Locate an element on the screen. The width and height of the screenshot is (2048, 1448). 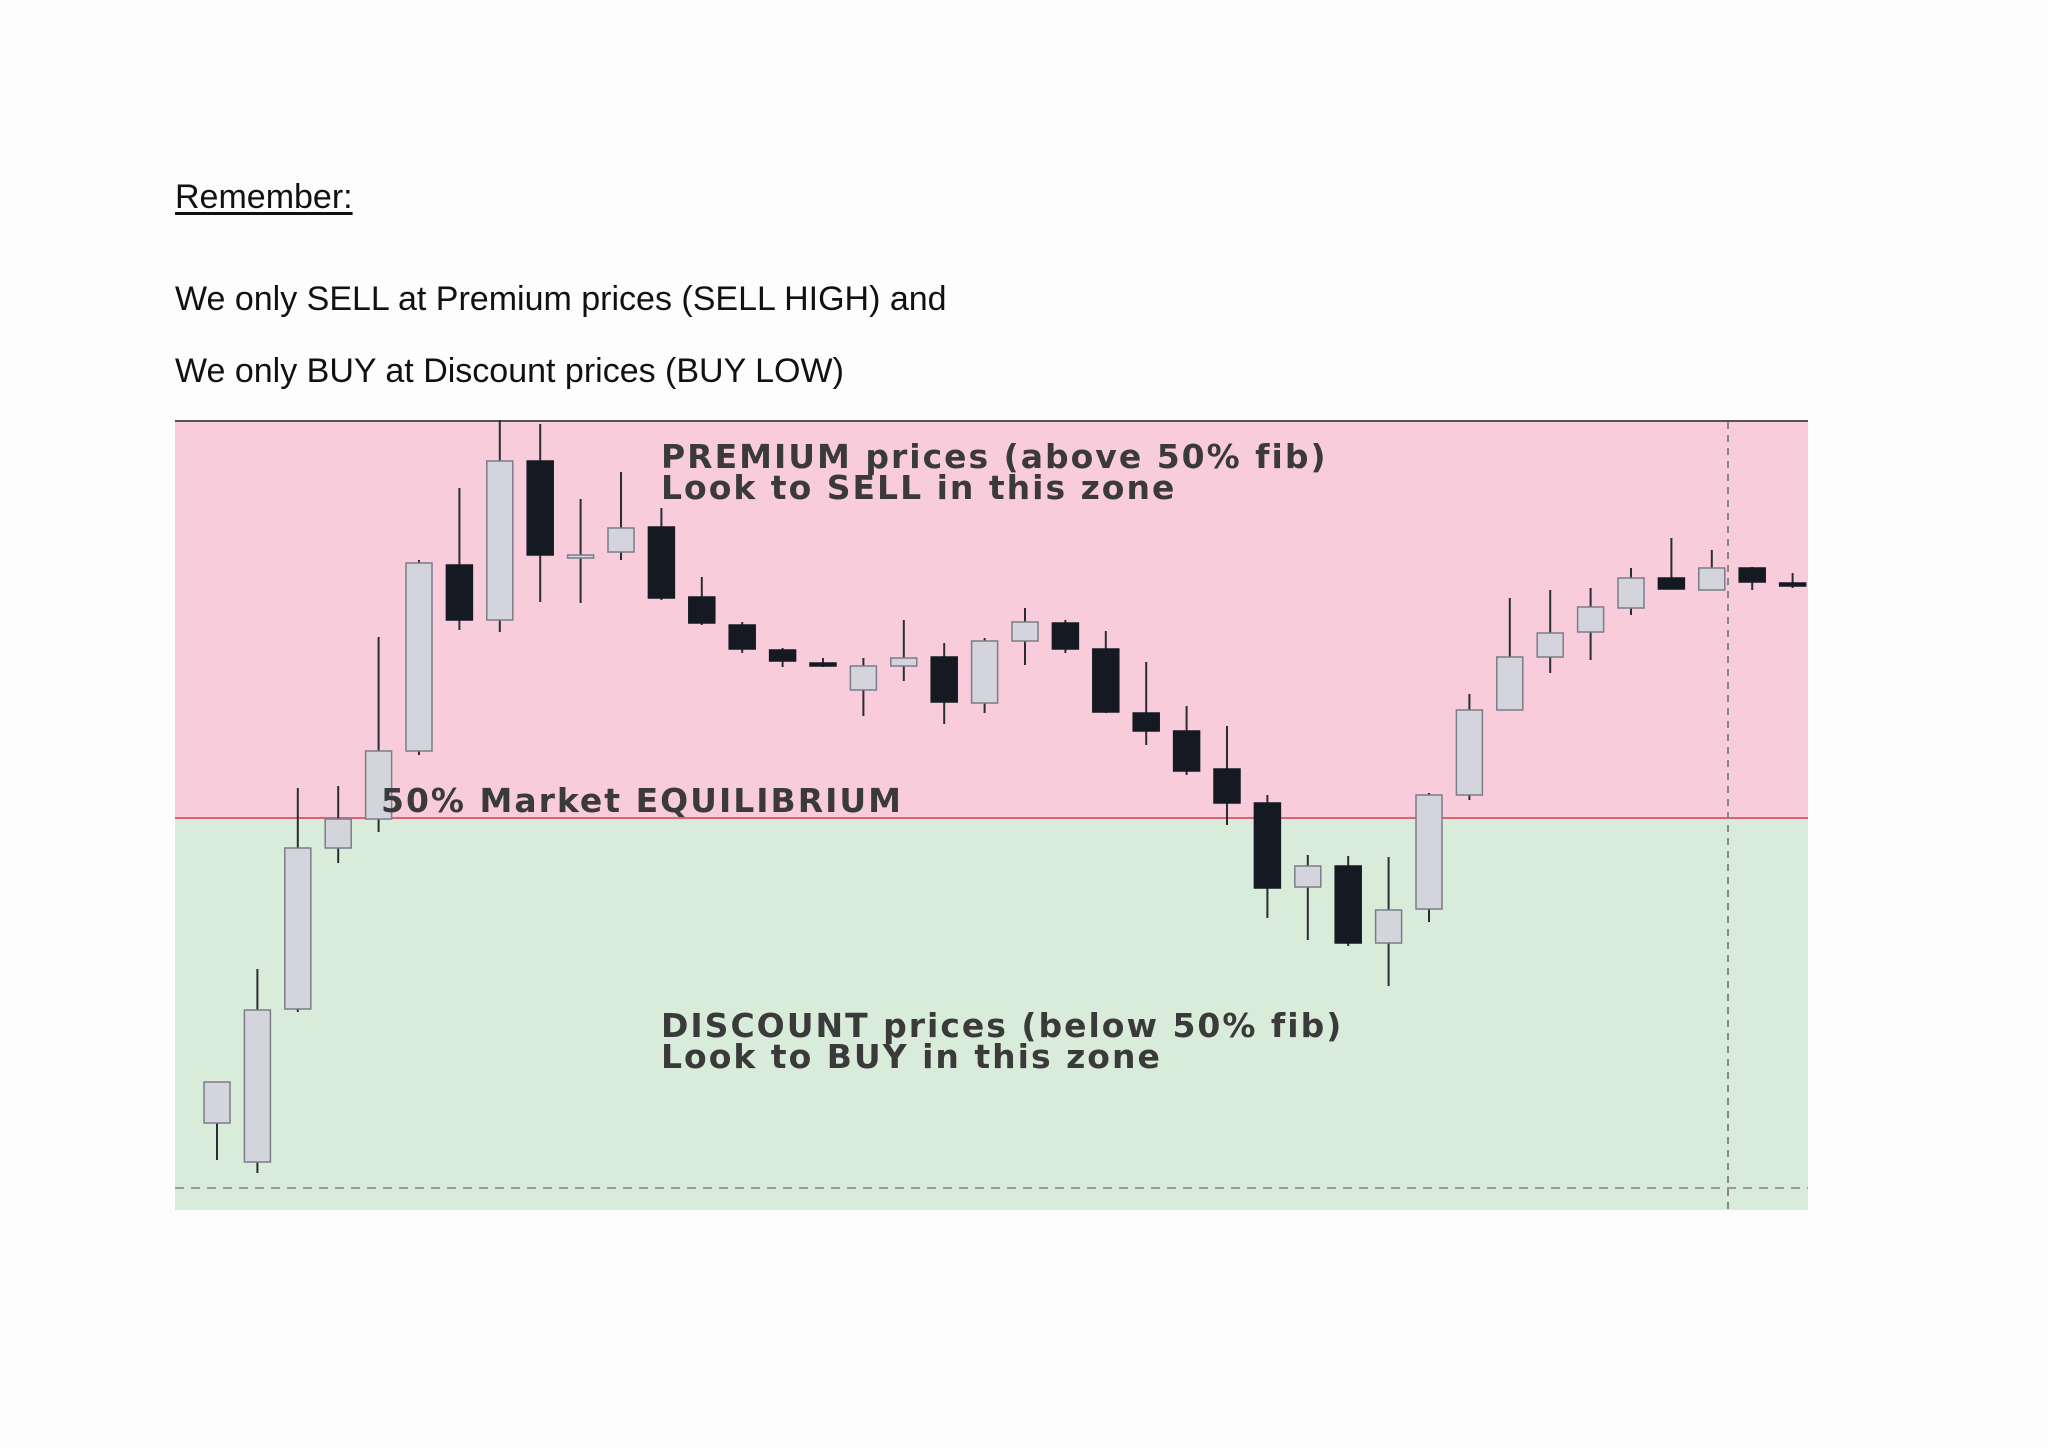
premium-label-line2: Look to SELL in this zone is located at coordinates (918, 487).